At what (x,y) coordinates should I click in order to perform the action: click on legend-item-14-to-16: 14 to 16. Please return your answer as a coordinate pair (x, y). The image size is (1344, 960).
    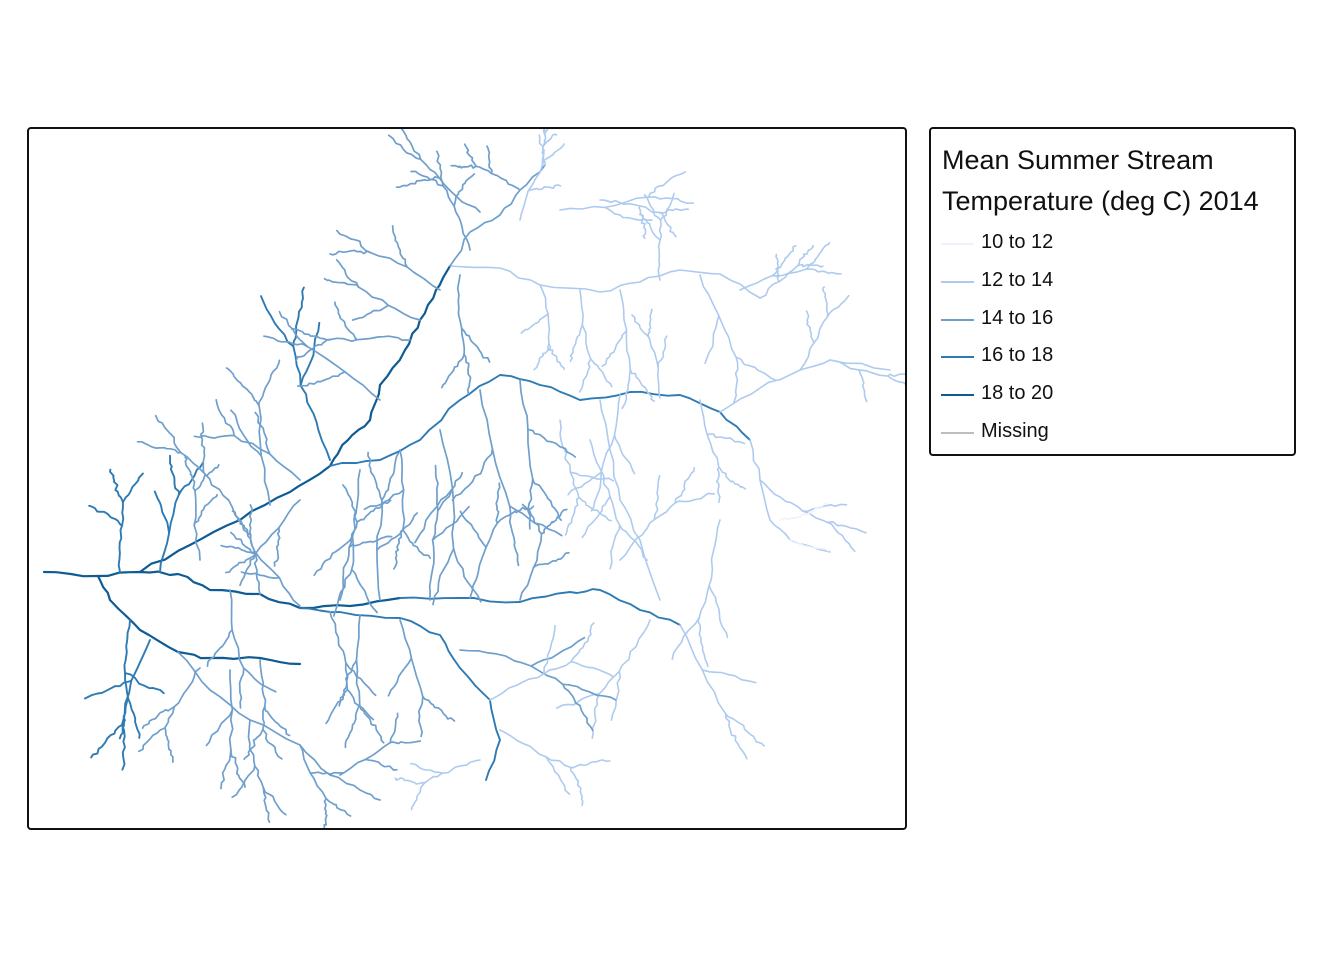
    Looking at the image, I should click on (1111, 320).